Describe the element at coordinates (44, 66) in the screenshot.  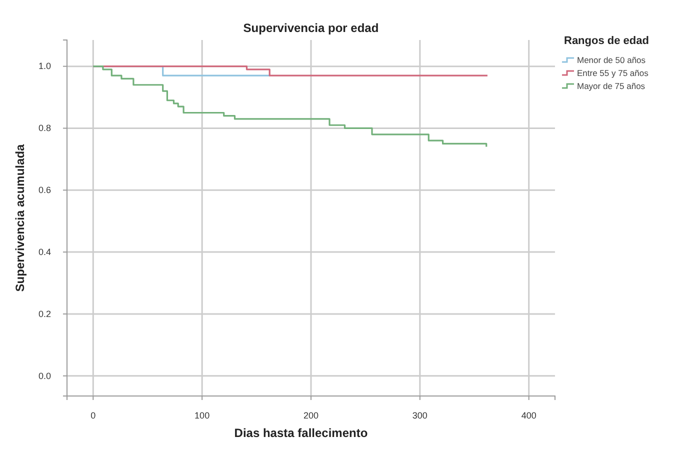
I see `y-tick-label: 1.0` at that location.